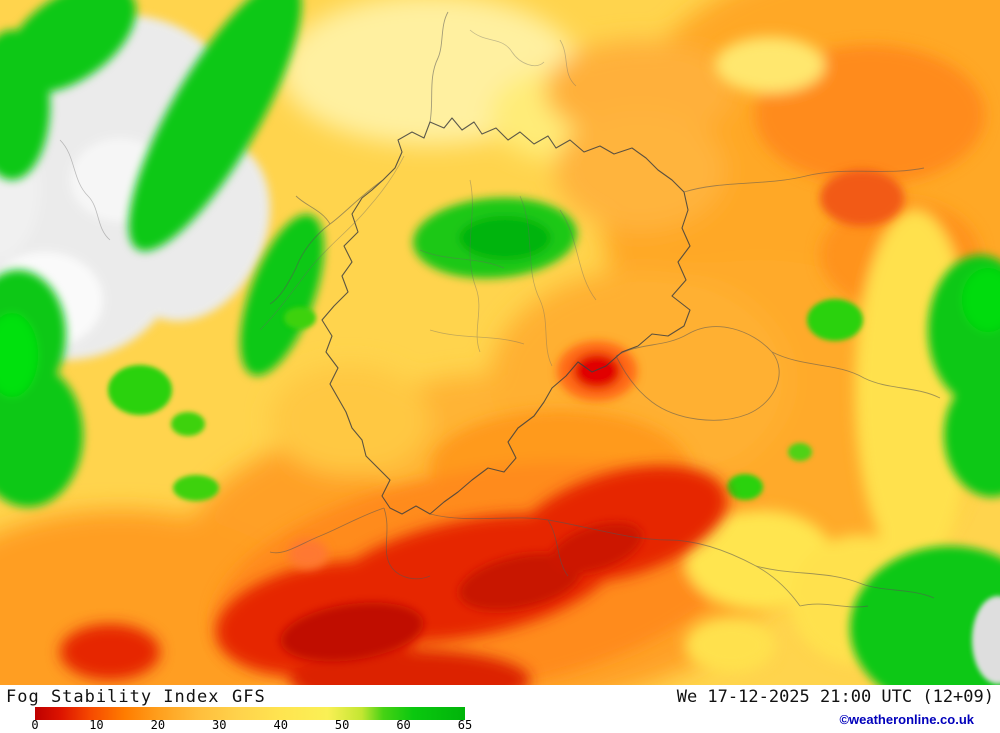  What do you see at coordinates (113, 697) in the screenshot?
I see `map-title: Fog Stability Index` at bounding box center [113, 697].